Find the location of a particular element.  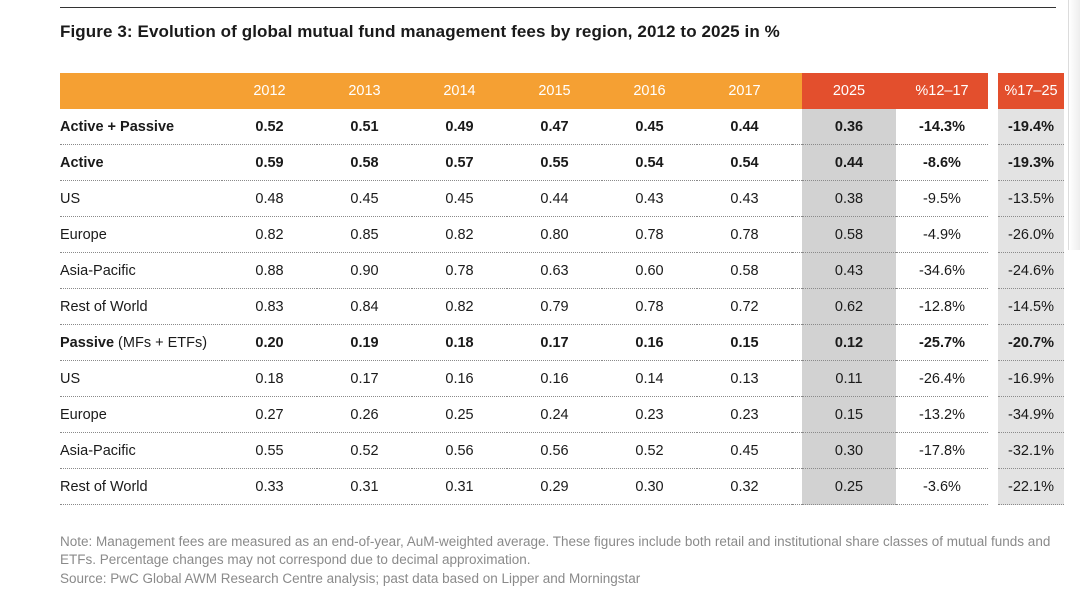

cell-2015: 0.56 is located at coordinates (554, 451).